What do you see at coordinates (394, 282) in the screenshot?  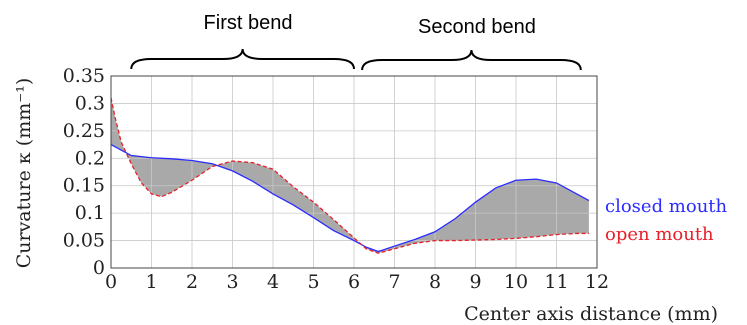 I see `x-tick-label: 7` at bounding box center [394, 282].